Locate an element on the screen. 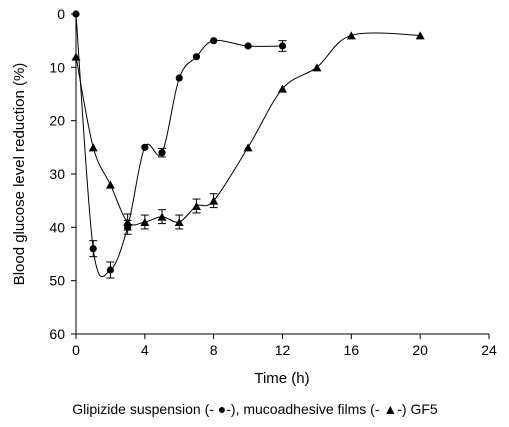 The image size is (509, 427). x-tick-label-24: 24 is located at coordinates (489, 350).